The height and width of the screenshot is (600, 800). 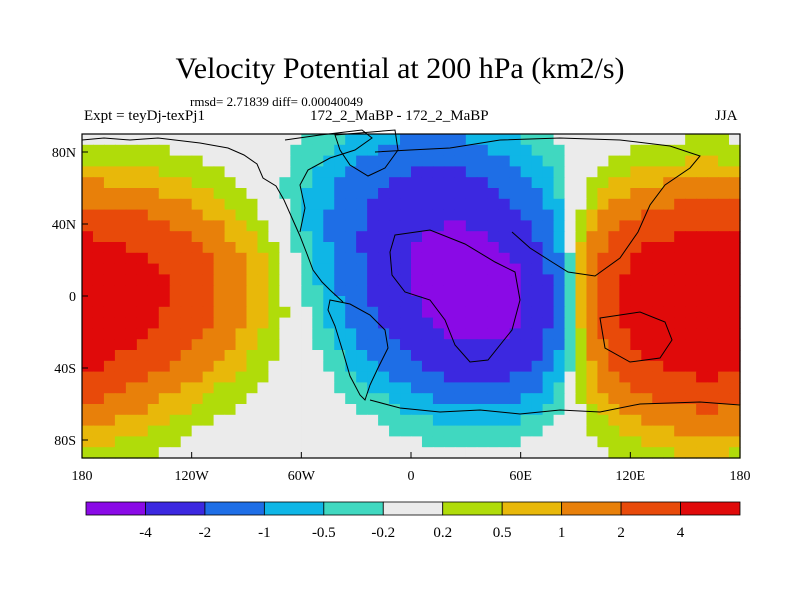 I want to click on x-tick-label: 120E, so click(x=631, y=476).